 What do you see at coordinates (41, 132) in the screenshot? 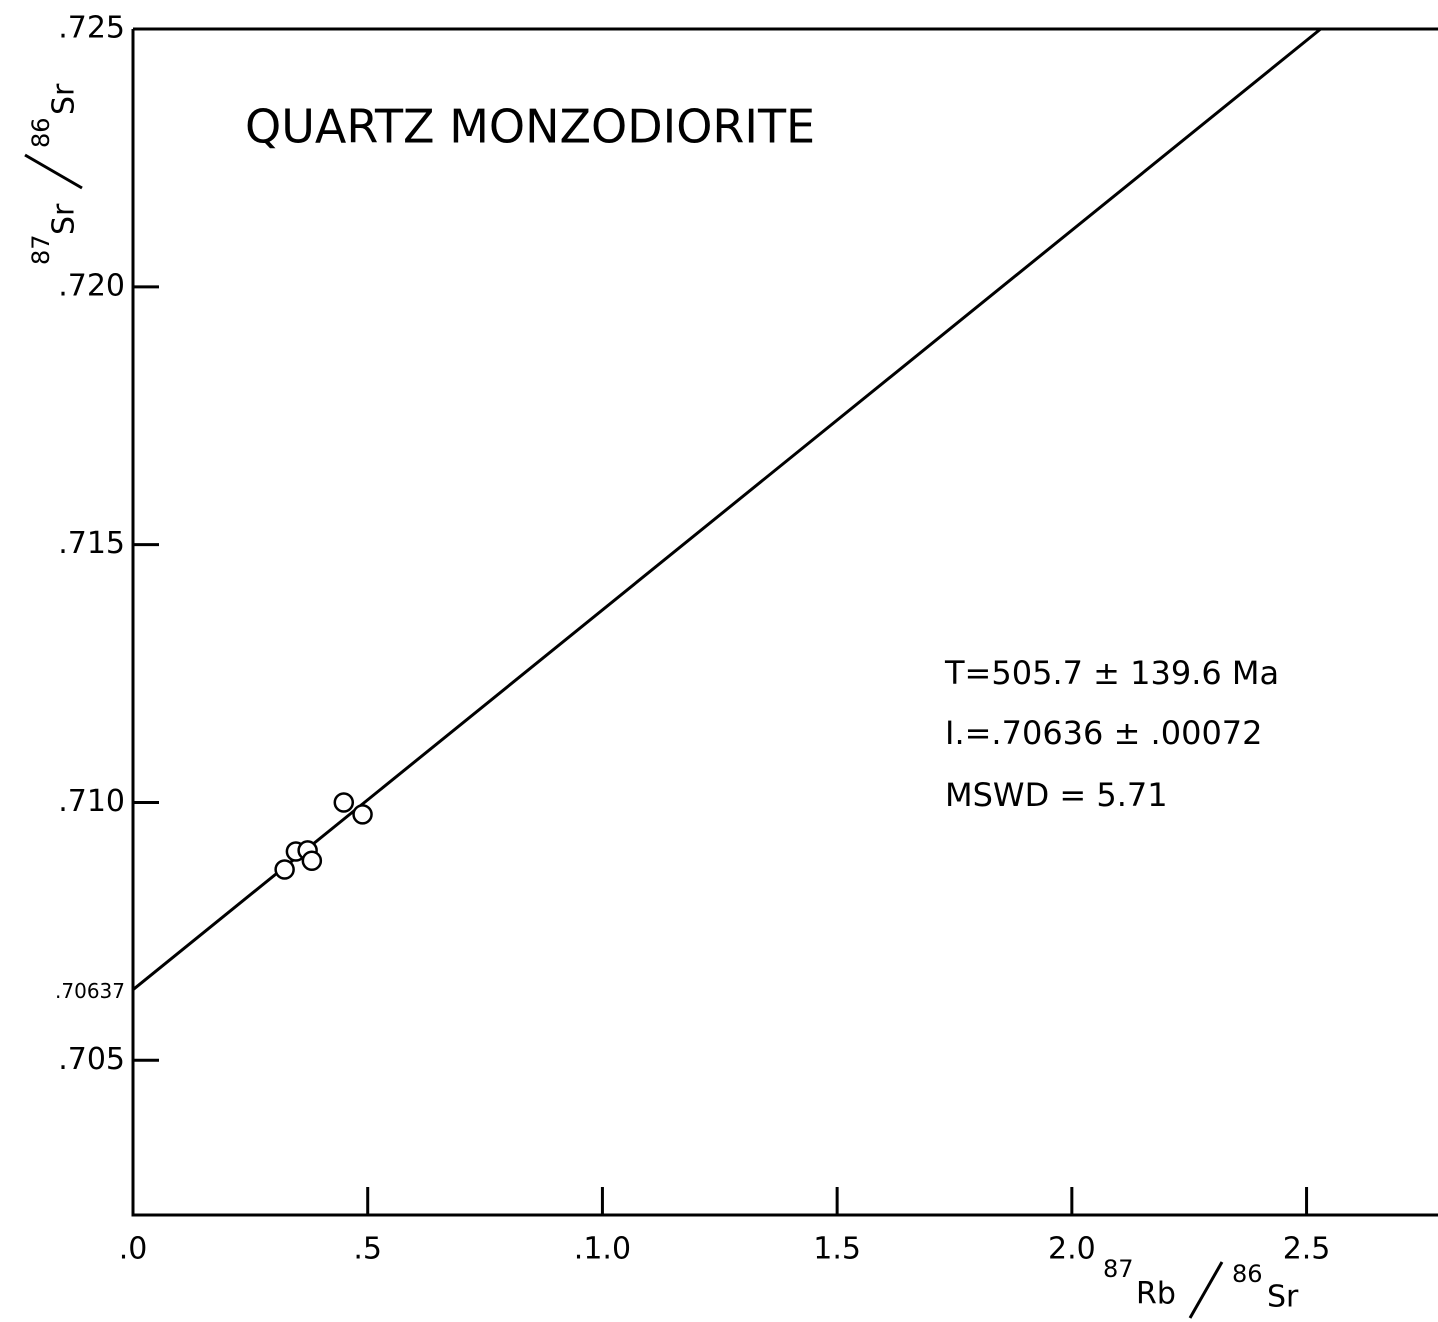
I see `y-label-part: 86` at bounding box center [41, 132].